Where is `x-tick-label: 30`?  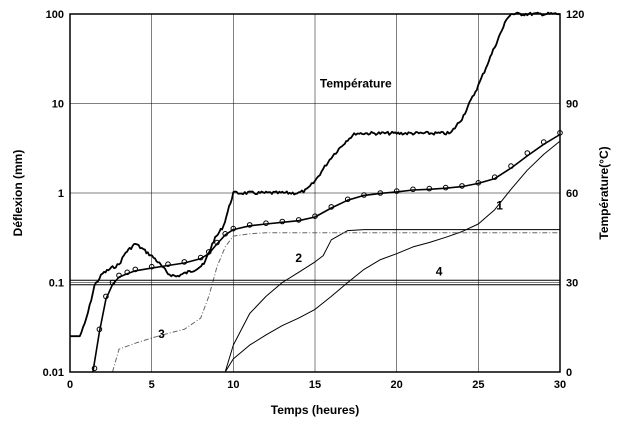
x-tick-label: 30 is located at coordinates (560, 385).